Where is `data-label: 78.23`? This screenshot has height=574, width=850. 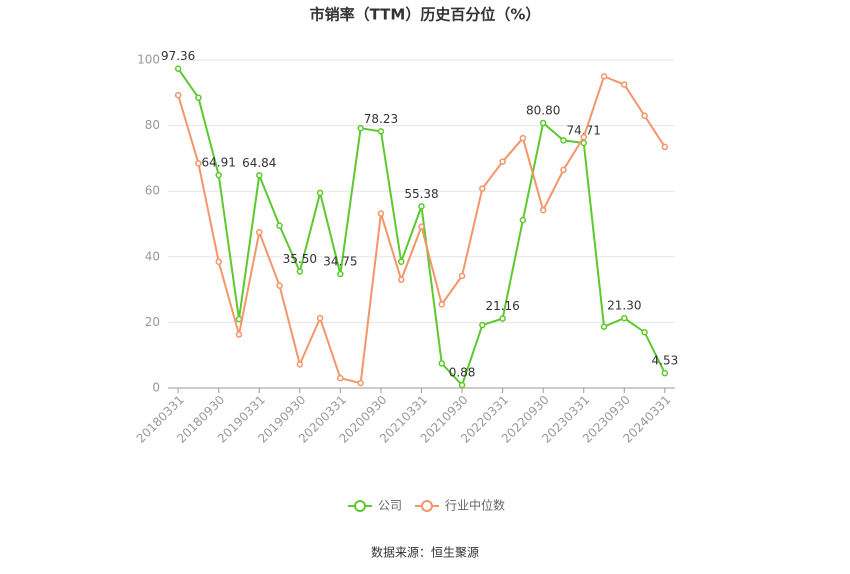
data-label: 78.23 is located at coordinates (381, 119).